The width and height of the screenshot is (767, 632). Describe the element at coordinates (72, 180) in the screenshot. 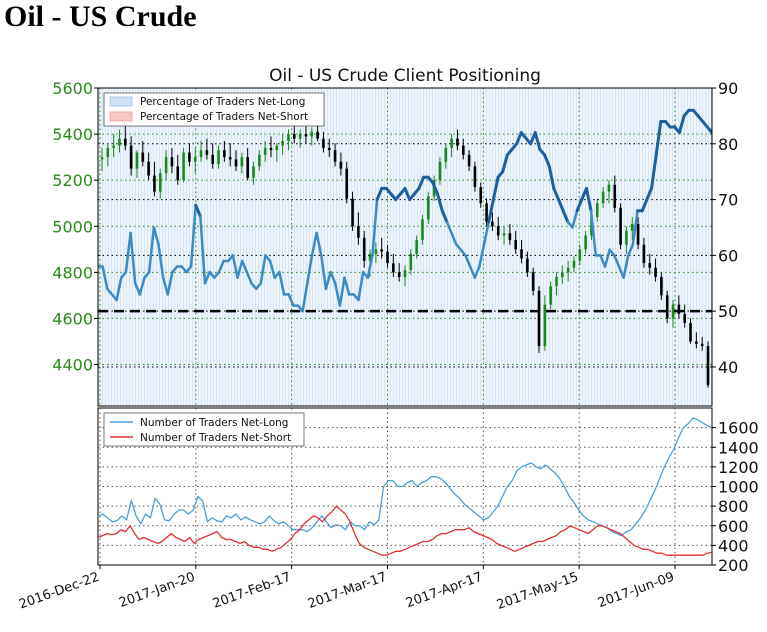

I see `left-tick-label: 5200` at that location.